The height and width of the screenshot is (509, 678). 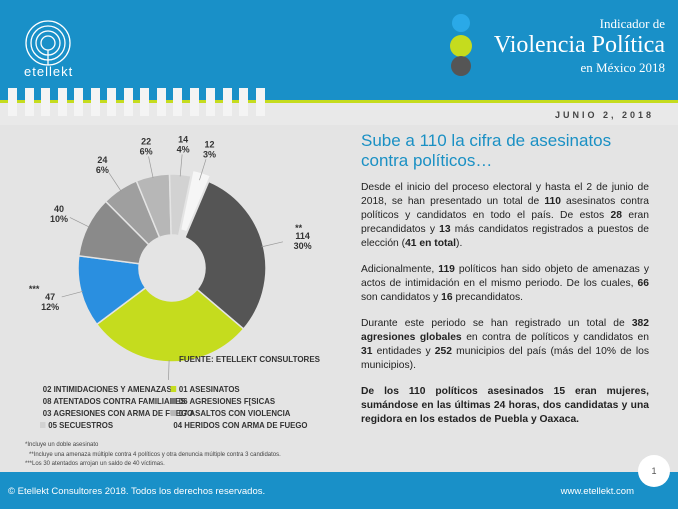 What do you see at coordinates (209, 155) in the screenshot?
I see `slice-percent-label: 3%` at bounding box center [209, 155].